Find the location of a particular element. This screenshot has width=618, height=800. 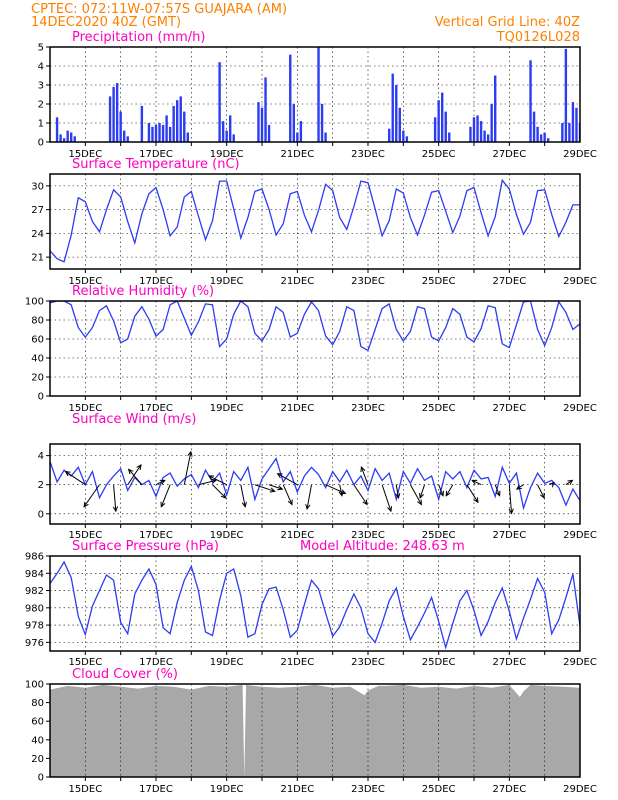

wind-line is located at coordinates (315, 484).